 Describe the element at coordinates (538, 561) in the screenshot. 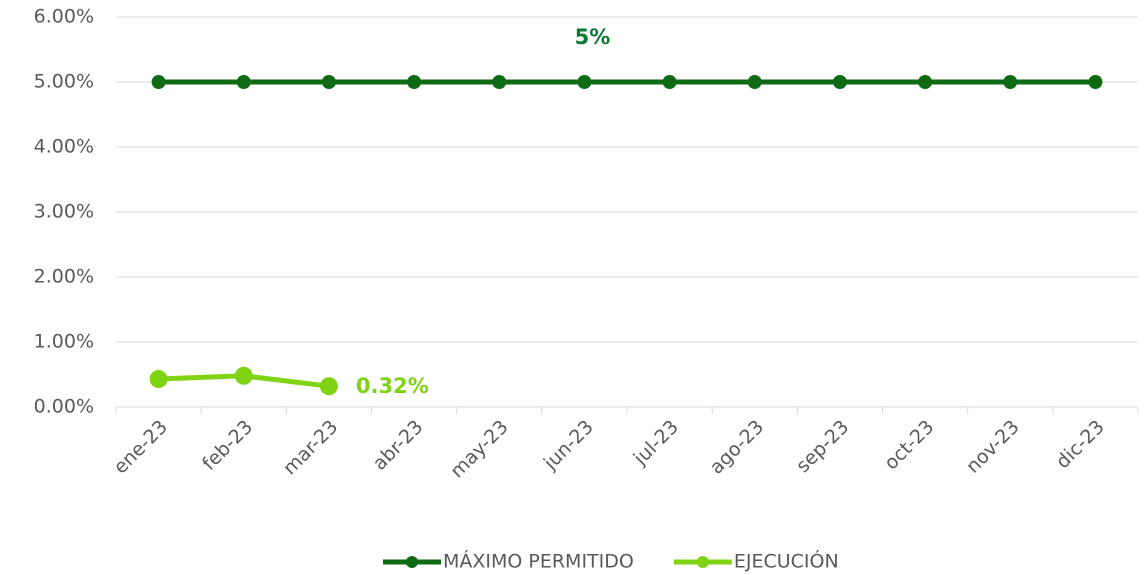

I see `legend-label: MÁXIMO PERMITIDO` at that location.